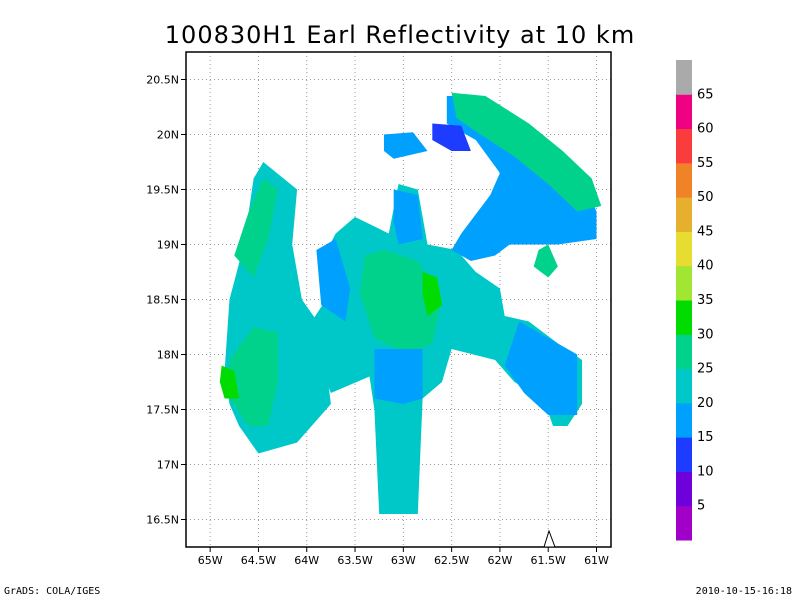 The width and height of the screenshot is (800, 600). Describe the element at coordinates (162, 300) in the screenshot. I see `y-tick-label: 18.5N` at that location.